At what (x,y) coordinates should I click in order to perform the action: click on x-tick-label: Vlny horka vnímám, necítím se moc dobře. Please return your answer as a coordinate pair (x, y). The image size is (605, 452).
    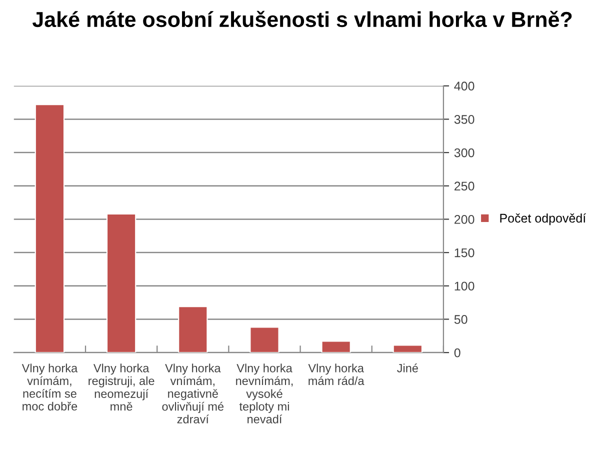
    Looking at the image, I should click on (50, 387).